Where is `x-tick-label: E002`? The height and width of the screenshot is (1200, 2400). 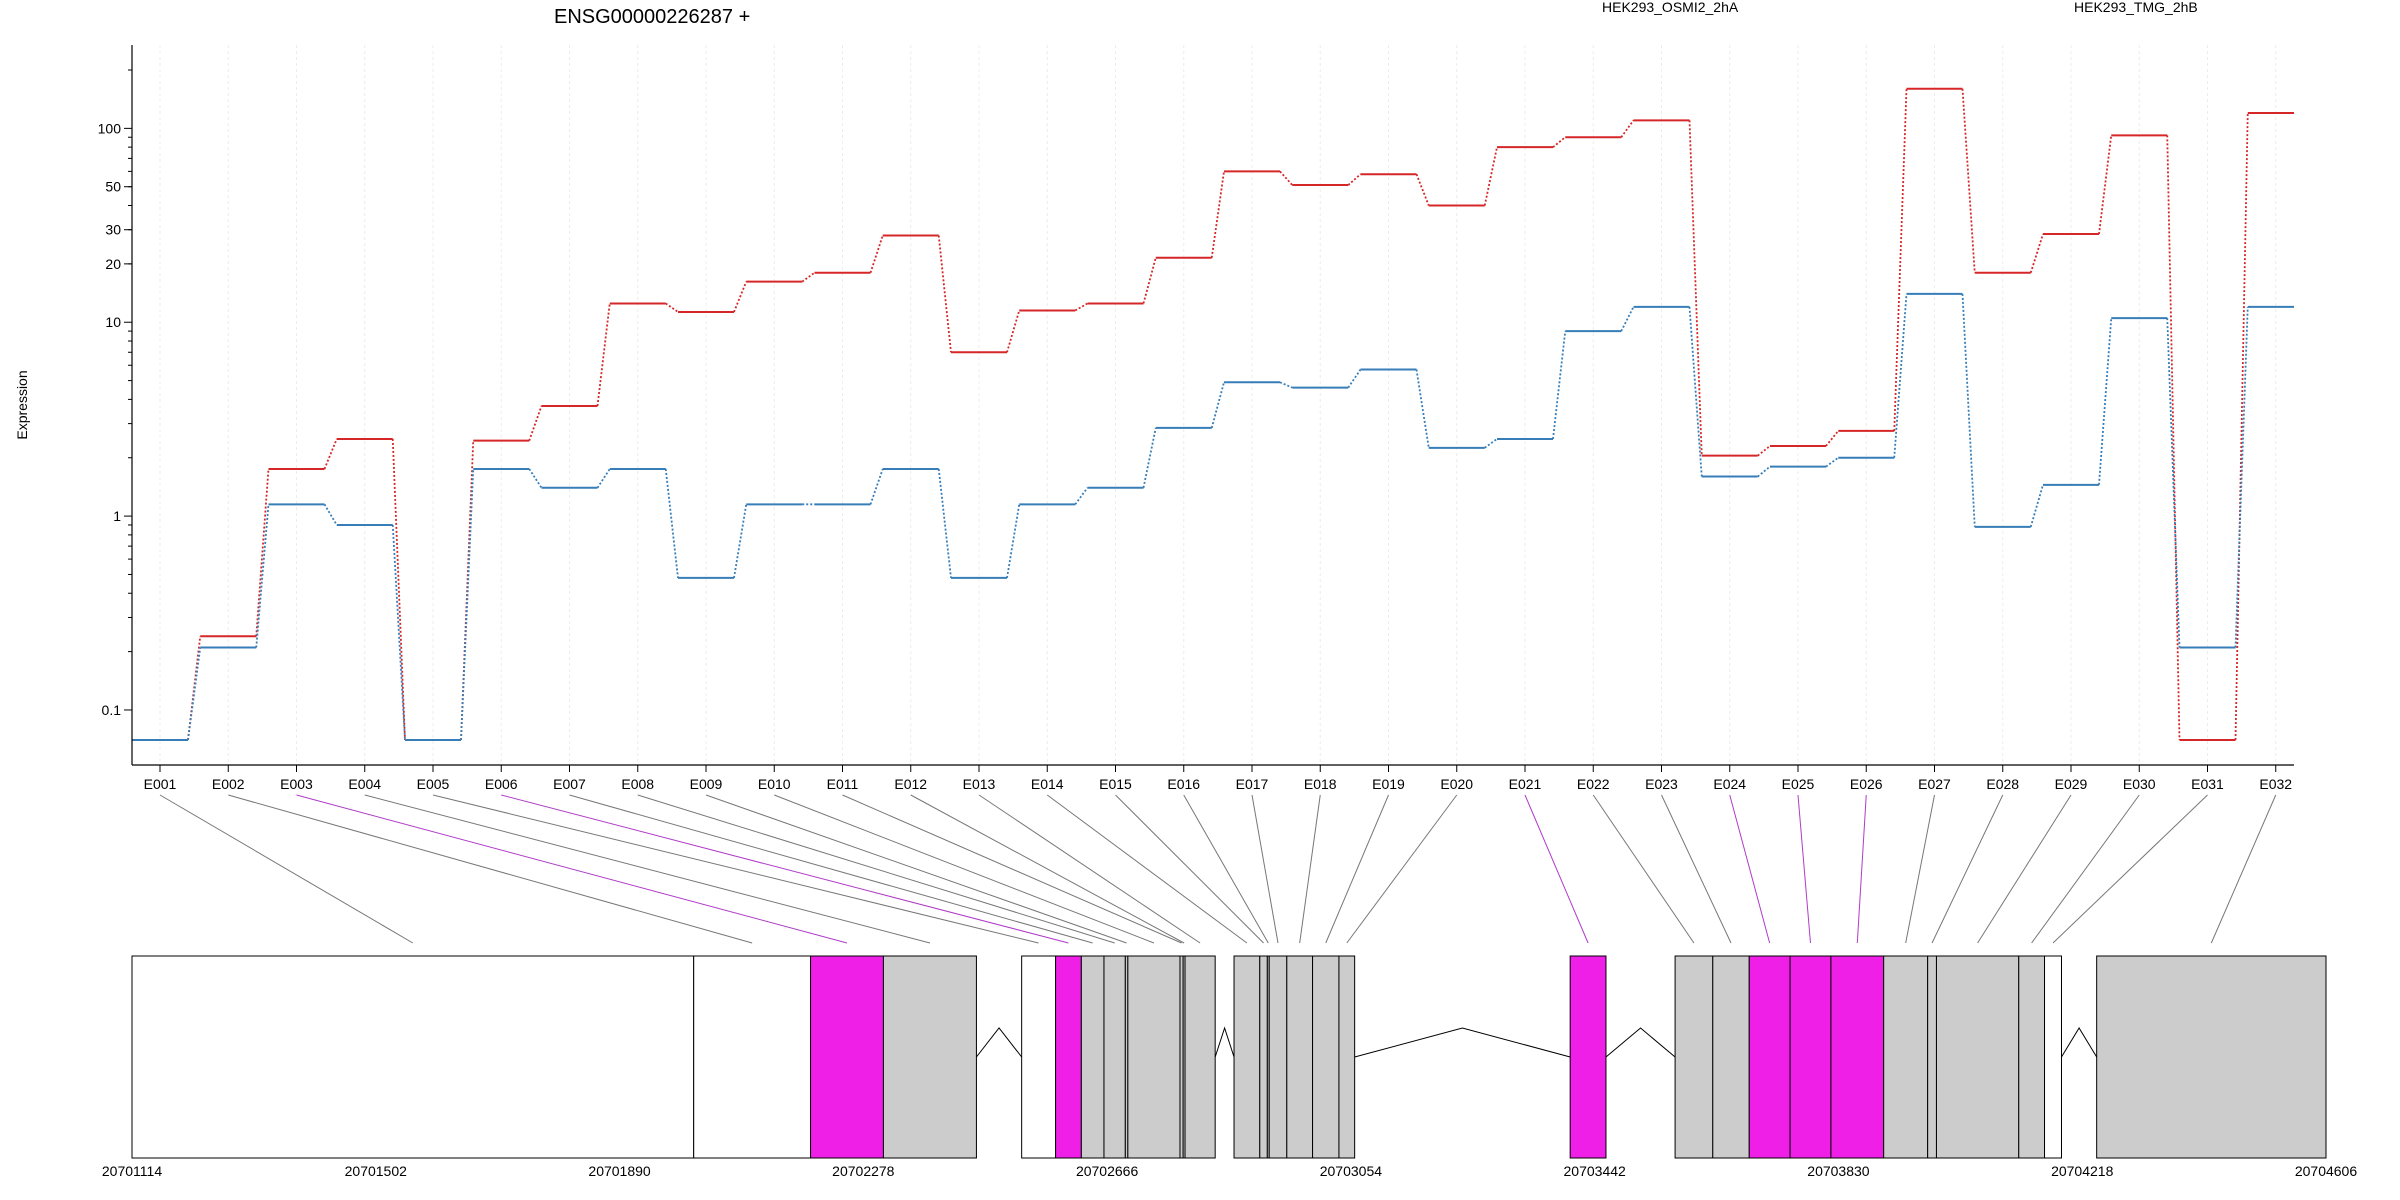
x-tick-label: E002 is located at coordinates (228, 784).